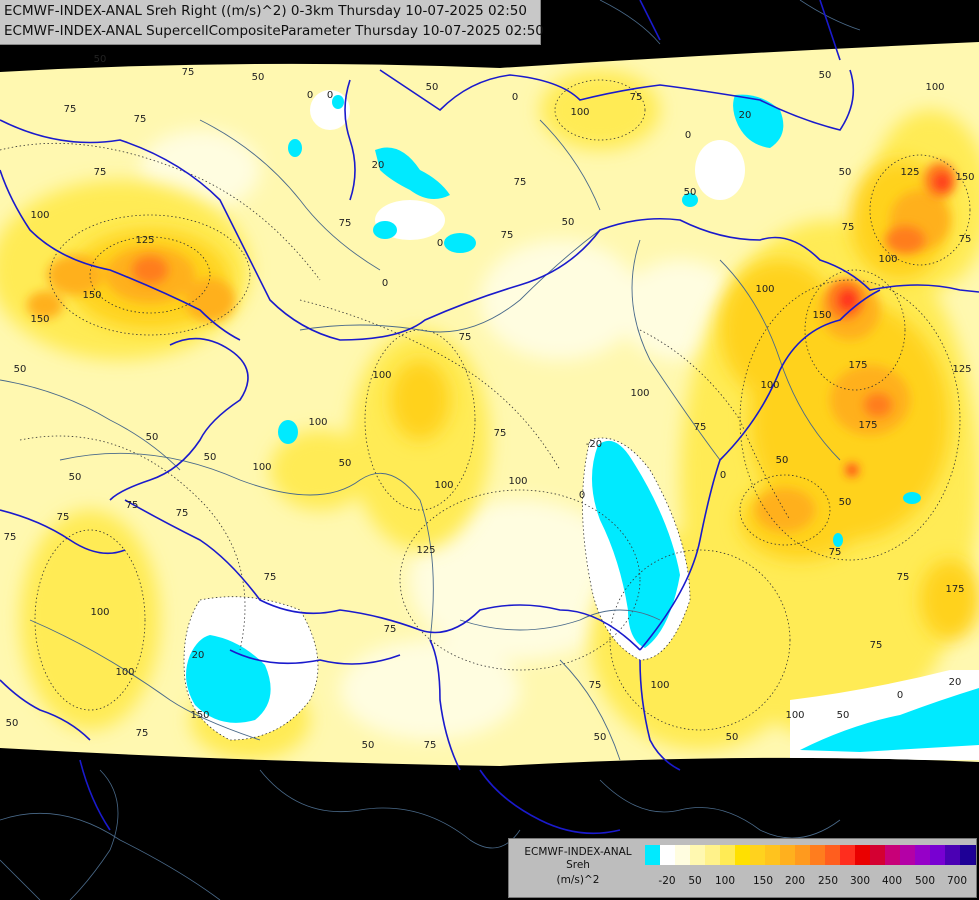  What do you see at coordinates (695, 881) in the screenshot?
I see `legend-tick-label: 50` at bounding box center [695, 881].